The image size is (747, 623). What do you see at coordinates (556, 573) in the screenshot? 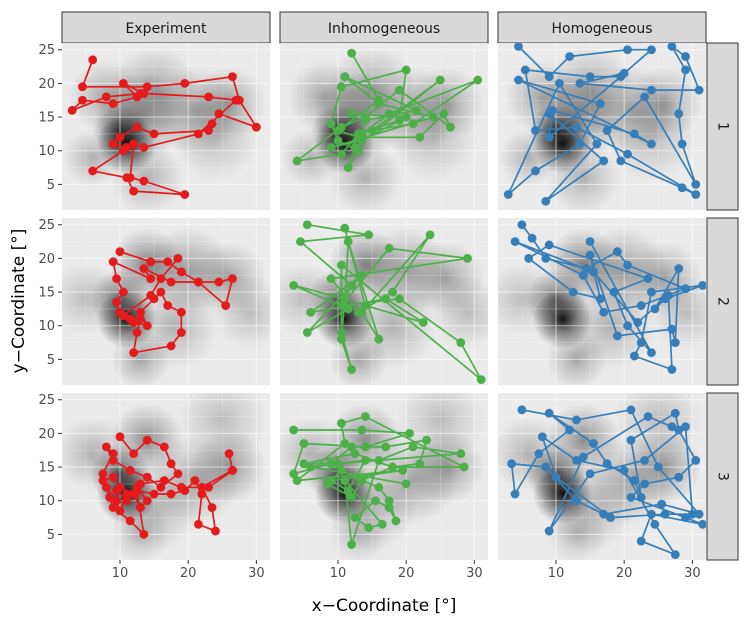
I see `x-tick-label: 10` at bounding box center [556, 573].